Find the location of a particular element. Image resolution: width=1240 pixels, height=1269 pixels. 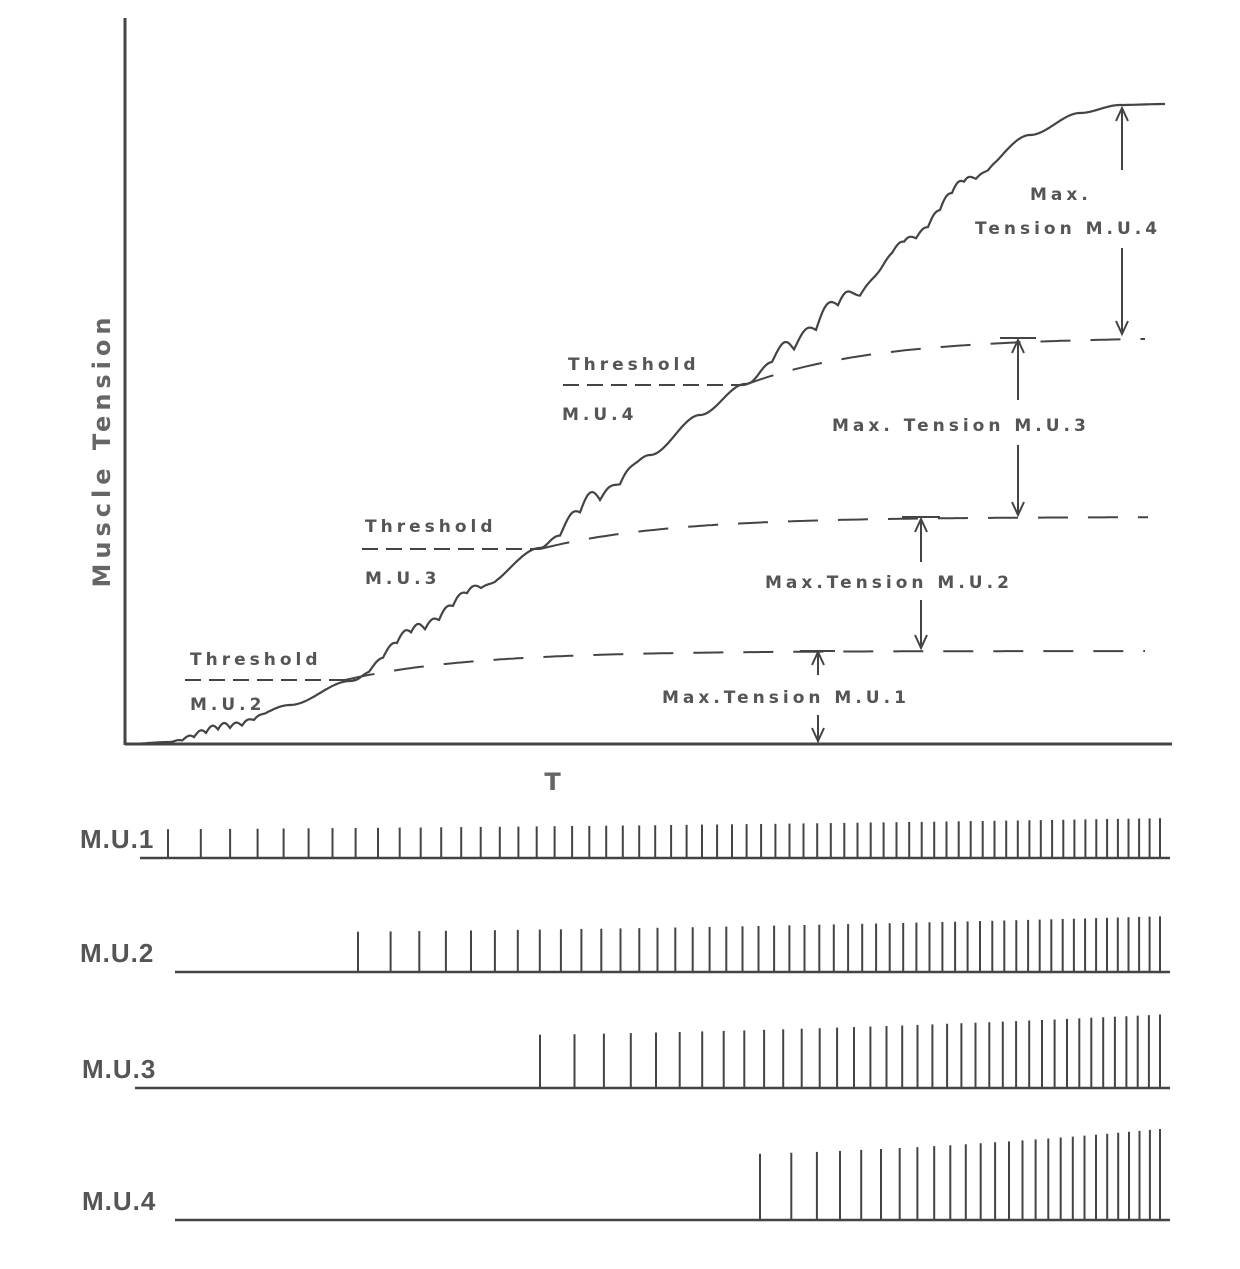

max-tension-mu4: Max. Tension M.U.4 is located at coordinates (1068, 221).